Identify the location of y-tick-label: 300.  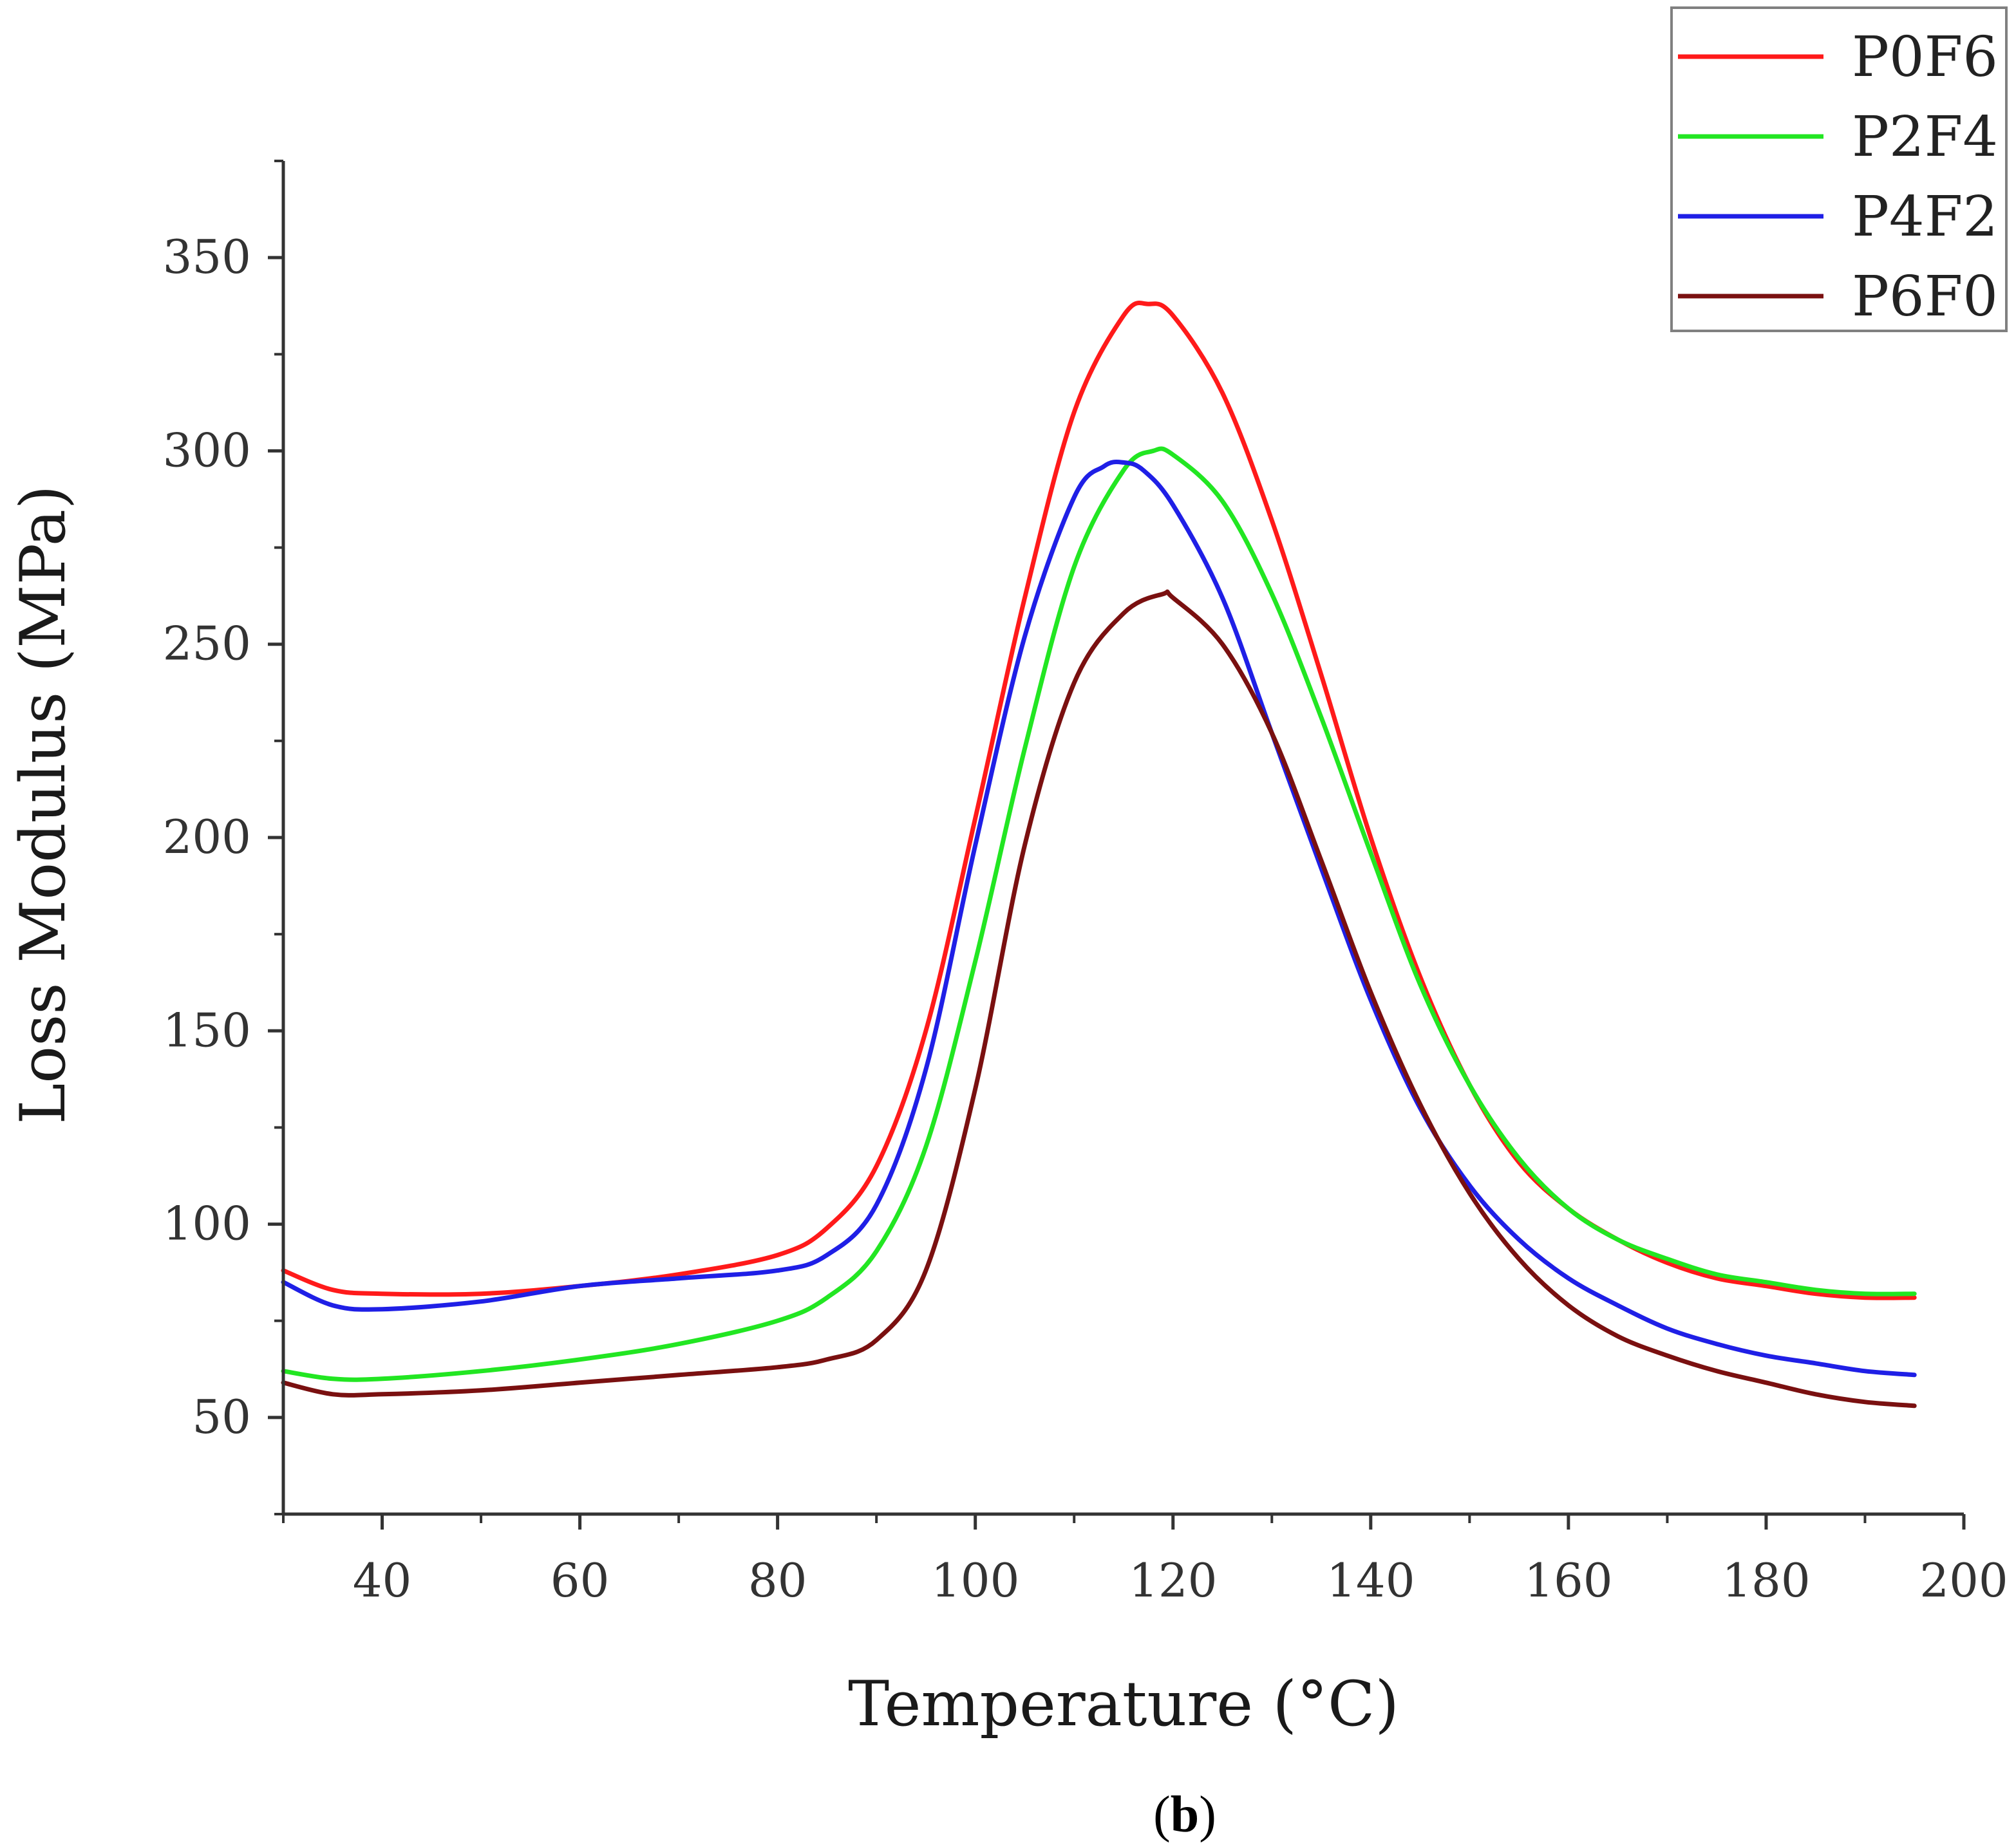
(207, 450).